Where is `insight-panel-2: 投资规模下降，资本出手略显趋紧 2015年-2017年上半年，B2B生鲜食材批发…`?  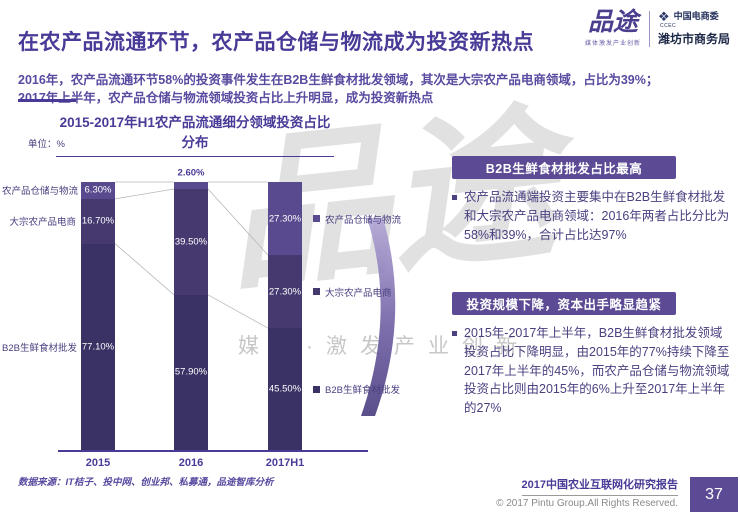 insight-panel-2: 投资规模下降，资本出手略显趋紧 2015年-2017年上半年，B2B生鲜食材批发… is located at coordinates (595, 355).